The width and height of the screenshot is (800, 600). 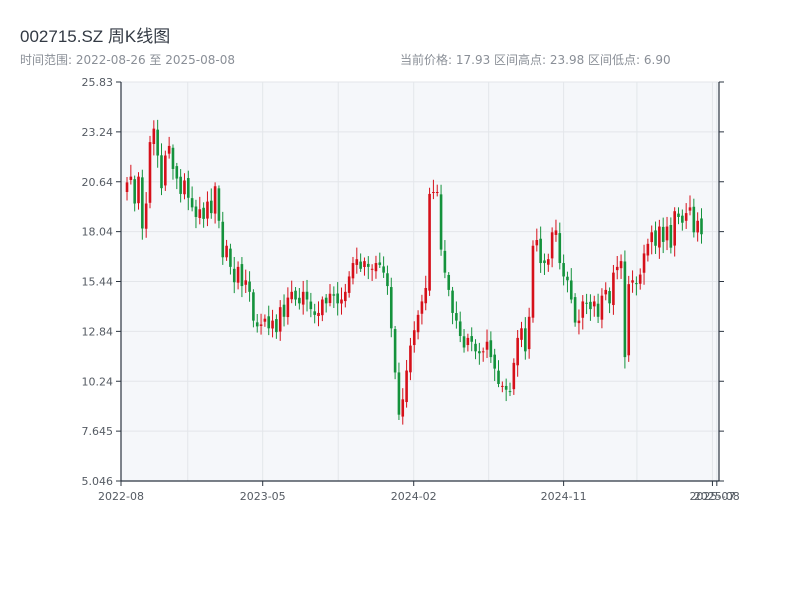 What do you see at coordinates (263, 496) in the screenshot?
I see `x-tick-label: 2023-05` at bounding box center [263, 496].